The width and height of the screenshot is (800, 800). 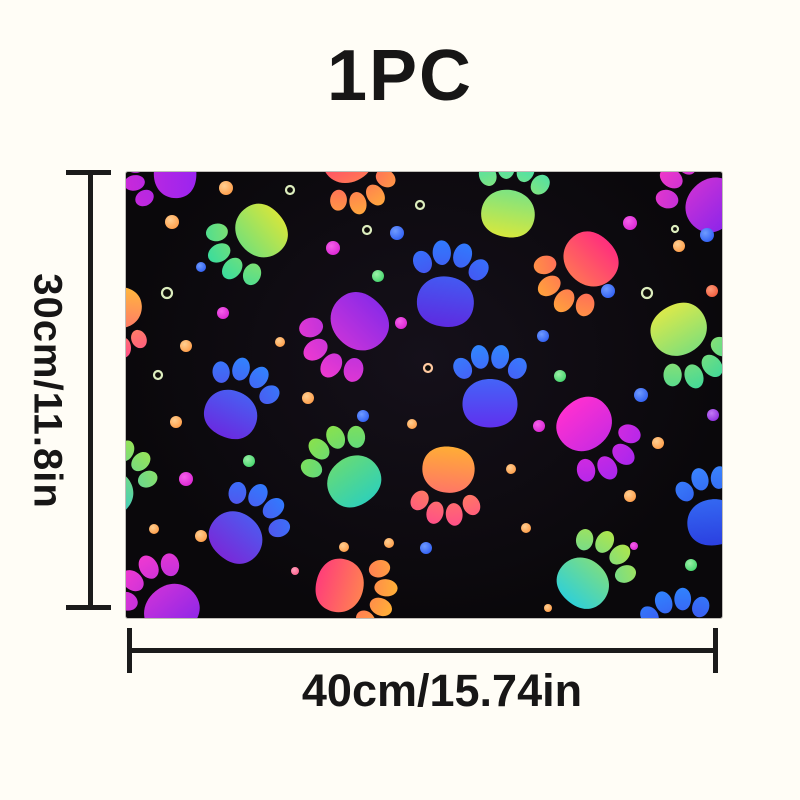 I want to click on height-dimension-label: 30cm/11.8in, so click(x=47, y=391).